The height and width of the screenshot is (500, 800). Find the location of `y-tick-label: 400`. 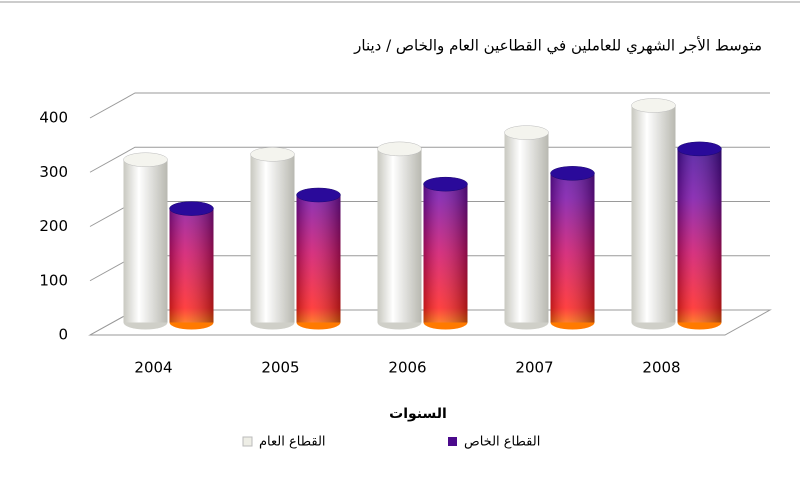

y-tick-label: 400 is located at coordinates (53, 118).